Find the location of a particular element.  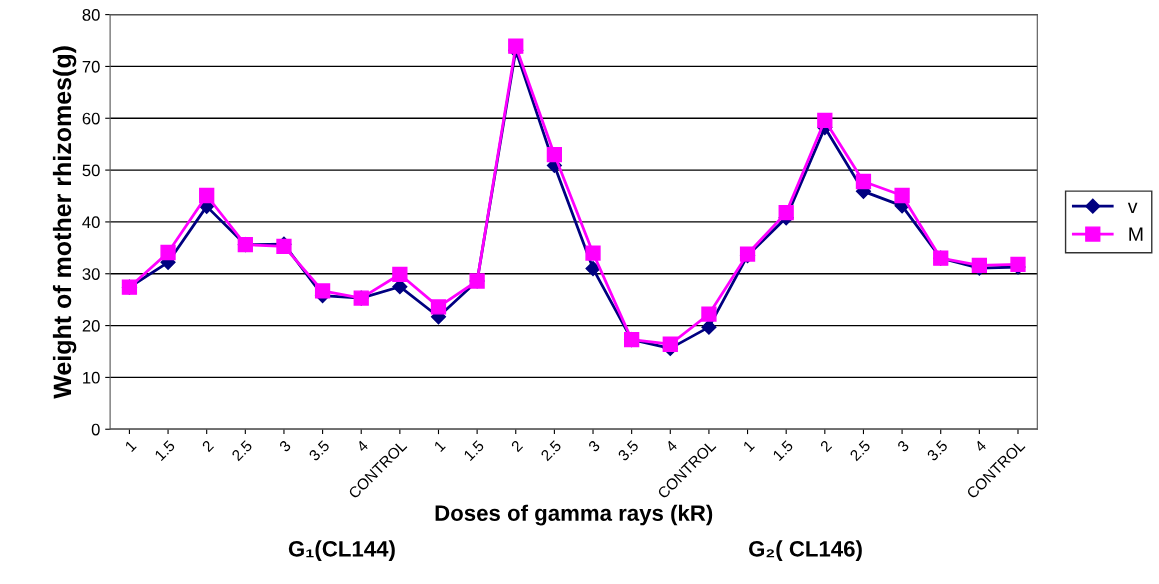

y-tick-label: 60 is located at coordinates (91, 118).